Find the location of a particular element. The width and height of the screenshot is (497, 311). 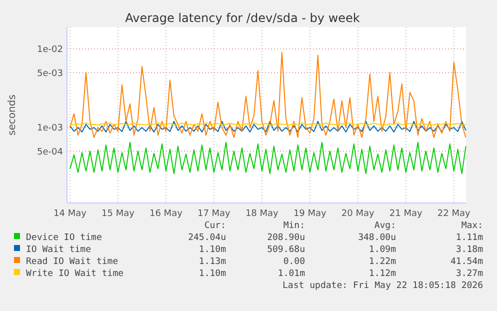

x-tick-label: 20 May is located at coordinates (358, 214).